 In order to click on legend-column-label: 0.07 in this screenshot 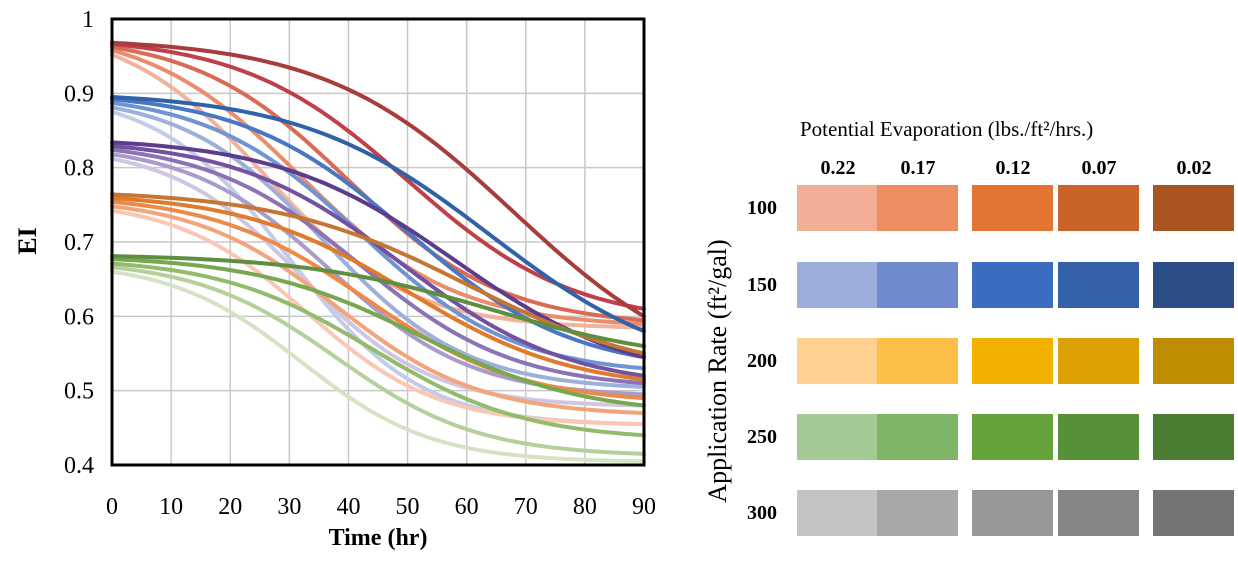, I will do `click(1099, 168)`.